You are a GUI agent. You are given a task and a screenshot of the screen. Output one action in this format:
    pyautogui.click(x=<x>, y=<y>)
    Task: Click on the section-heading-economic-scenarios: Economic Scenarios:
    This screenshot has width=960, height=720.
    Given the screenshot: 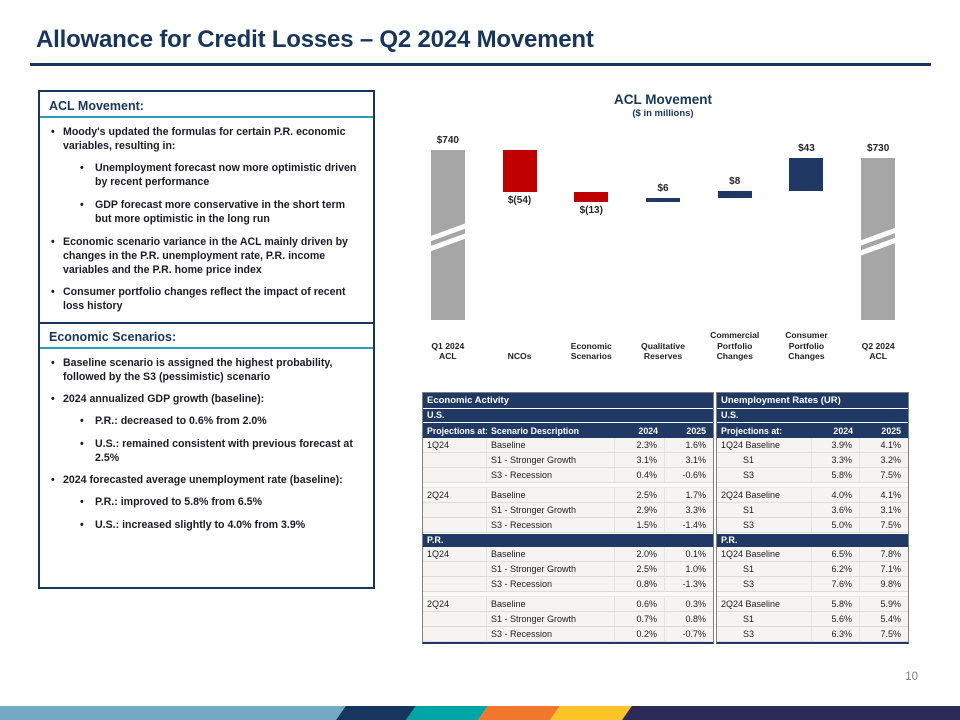 What is the action you would take?
    pyautogui.click(x=113, y=336)
    